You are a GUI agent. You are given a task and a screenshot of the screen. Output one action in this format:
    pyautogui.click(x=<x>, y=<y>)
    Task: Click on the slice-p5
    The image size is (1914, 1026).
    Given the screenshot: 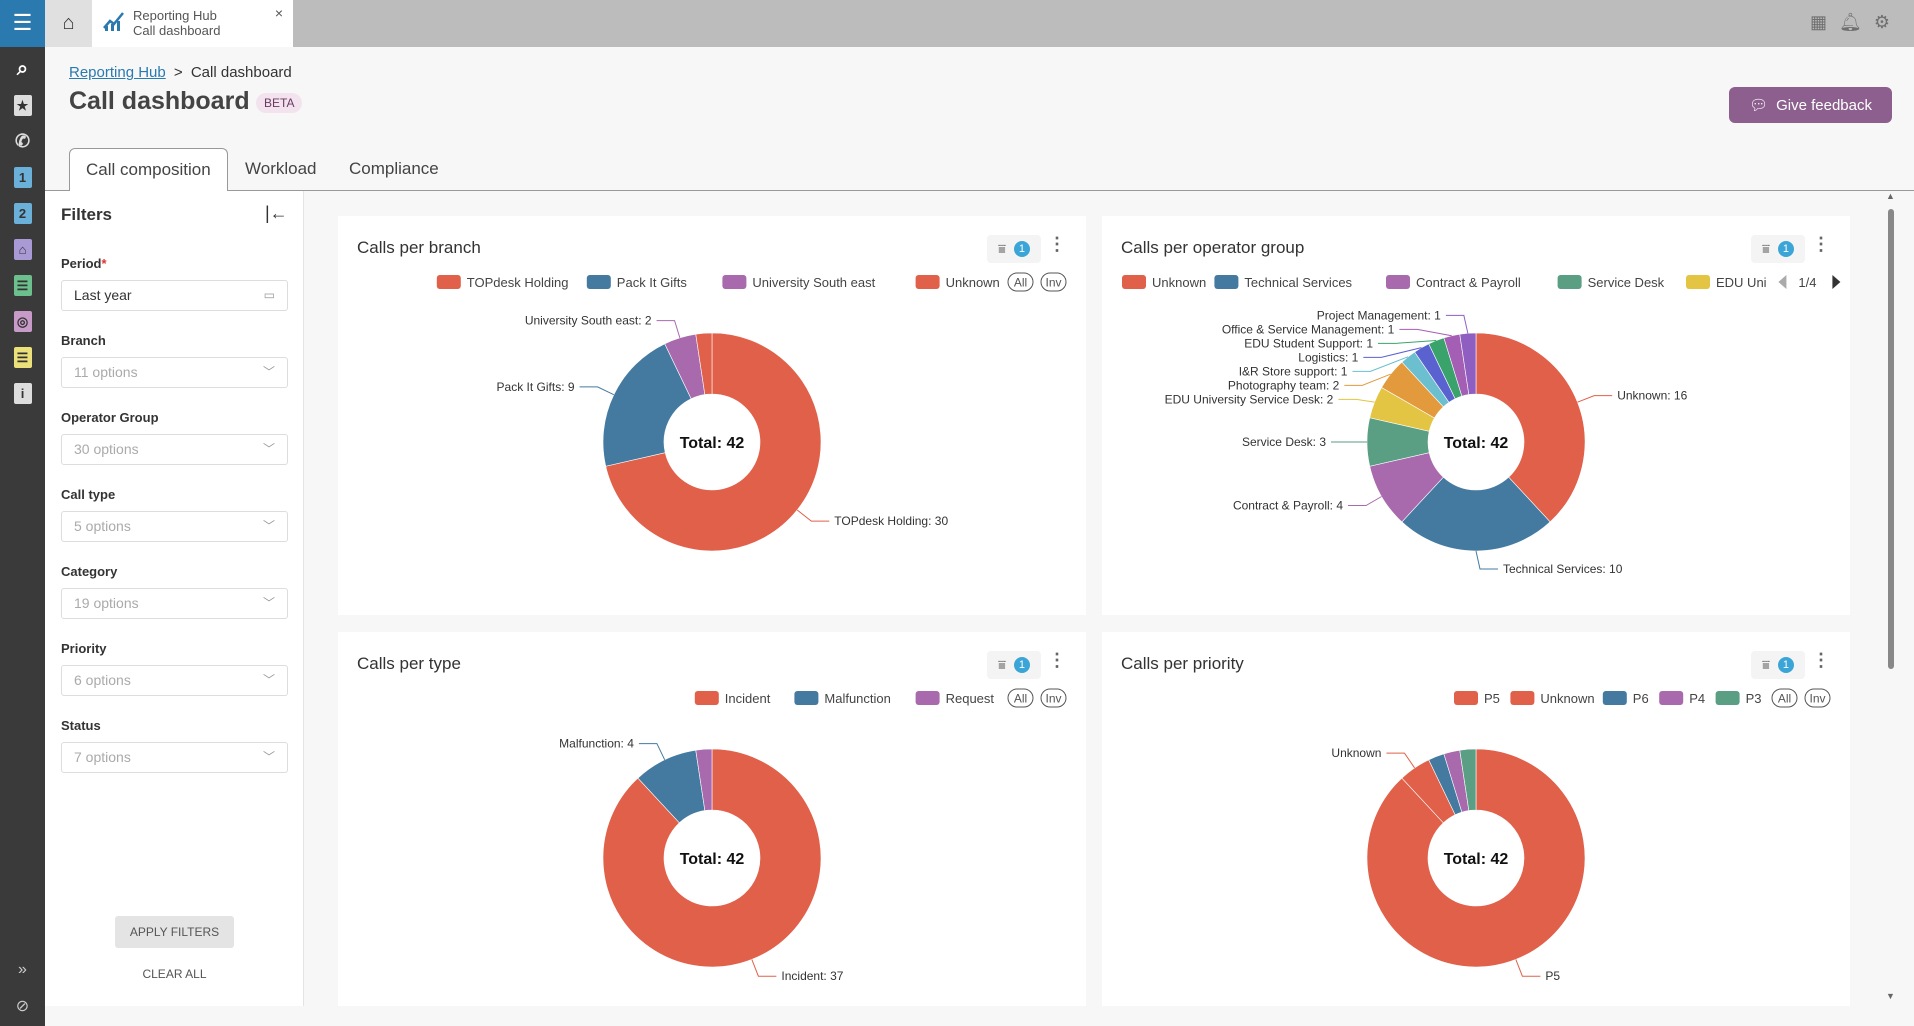 What is the action you would take?
    pyautogui.click(x=1476, y=858)
    